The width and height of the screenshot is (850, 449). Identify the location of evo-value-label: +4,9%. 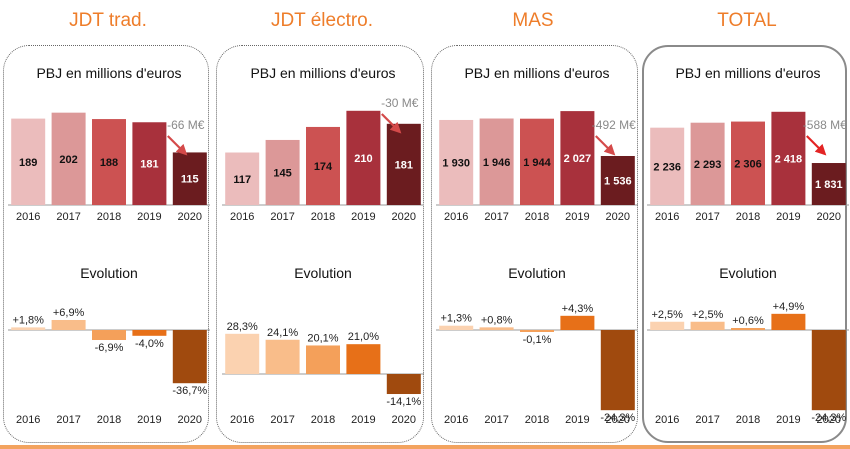
(789, 307).